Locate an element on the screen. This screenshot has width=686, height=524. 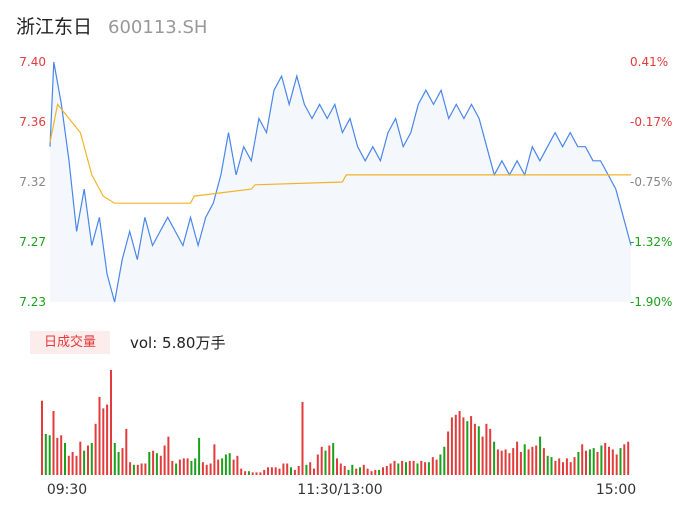
time-tick-label: 15:00 is located at coordinates (616, 490).